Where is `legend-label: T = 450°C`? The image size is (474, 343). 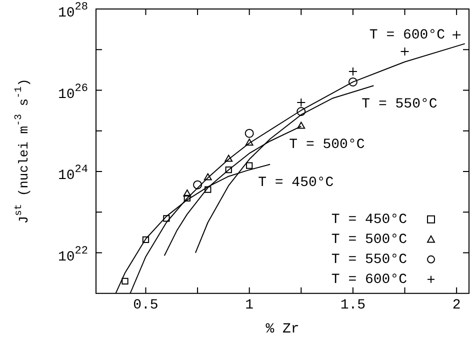
legend-label: T = 450°C is located at coordinates (369, 220).